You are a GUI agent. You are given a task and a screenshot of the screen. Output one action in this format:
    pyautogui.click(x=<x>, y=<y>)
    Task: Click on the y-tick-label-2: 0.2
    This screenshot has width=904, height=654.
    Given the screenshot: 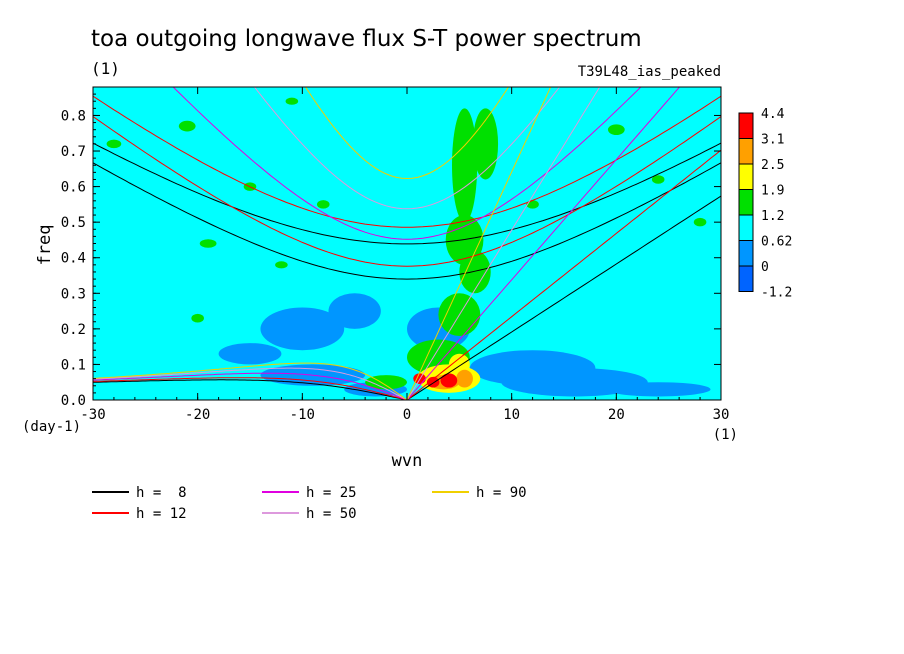 What is the action you would take?
    pyautogui.click(x=73, y=330)
    